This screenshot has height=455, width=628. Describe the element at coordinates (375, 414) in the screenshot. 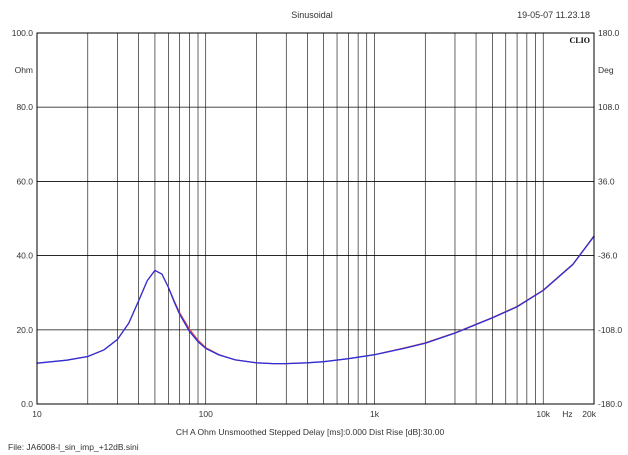

I see `x-tick-label: 1k` at that location.